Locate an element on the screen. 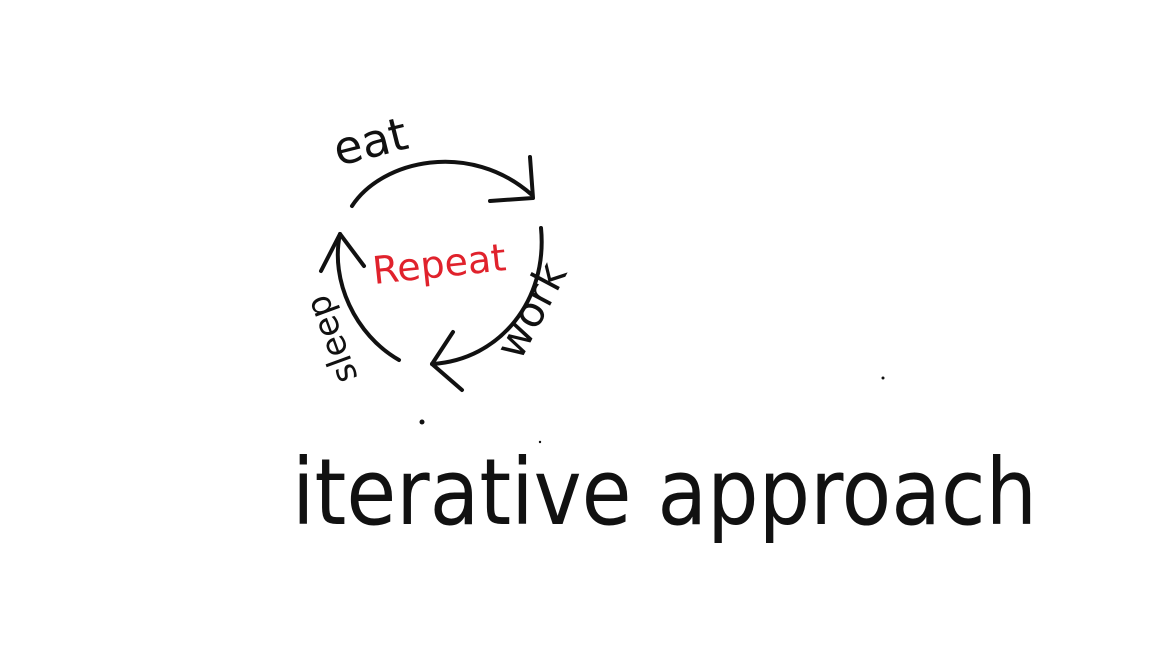 The height and width of the screenshot is (648, 1152). caption-text: iterative approach is located at coordinates (664, 492).